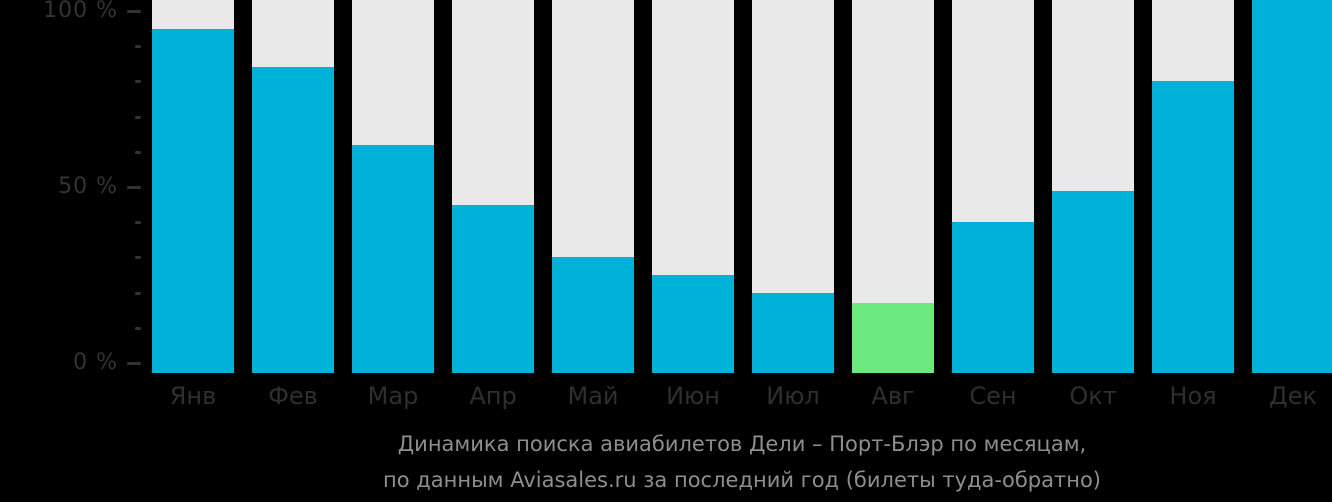  Describe the element at coordinates (893, 186) in the screenshot. I see `bar-track-aug` at that location.